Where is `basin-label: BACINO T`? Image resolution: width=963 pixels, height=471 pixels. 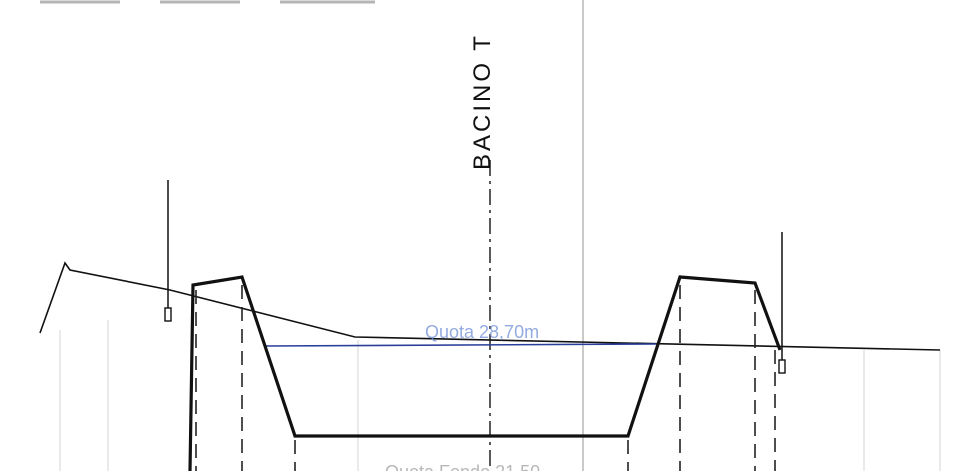
basin-label: BACINO T is located at coordinates (482, 101).